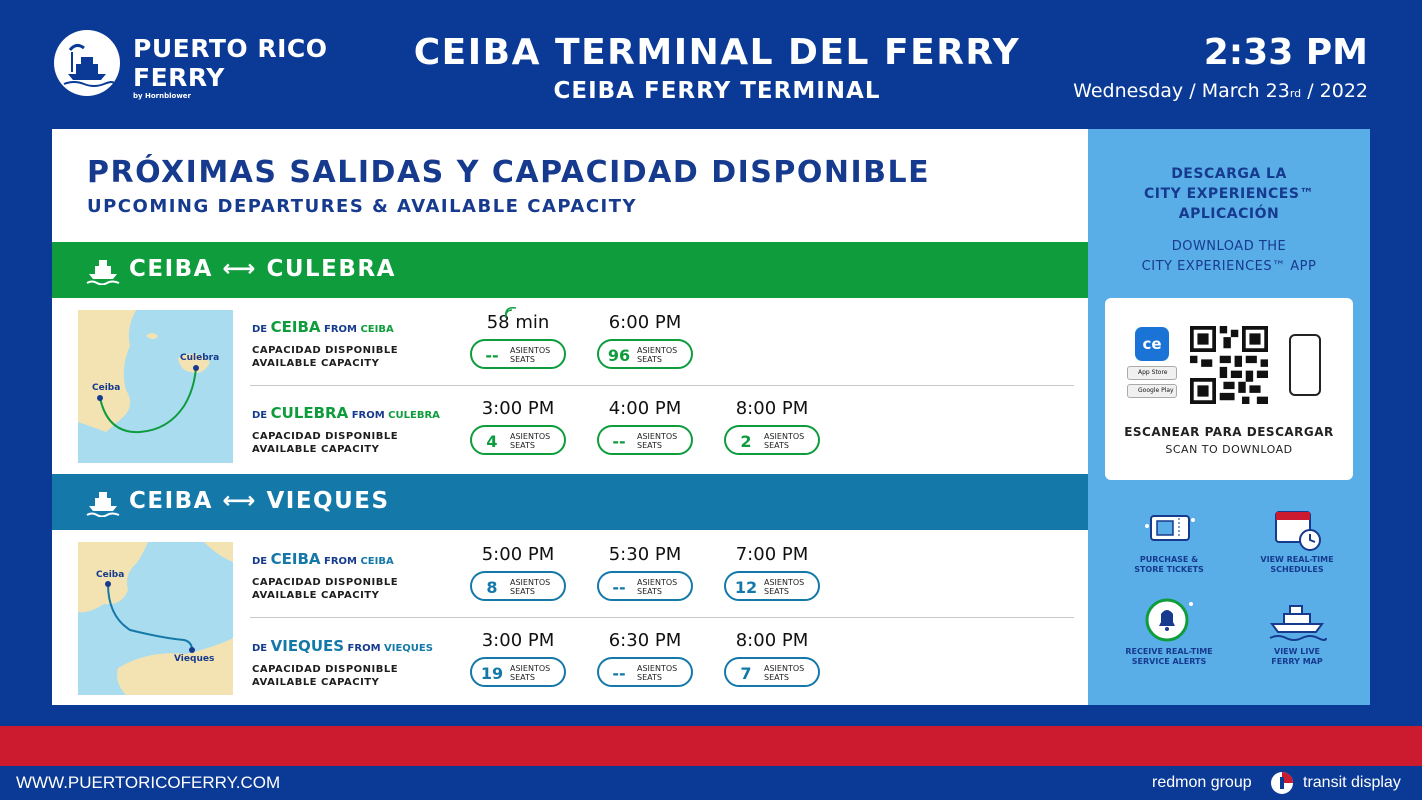  Describe the element at coordinates (1202, 782) in the screenshot. I see `credit-redmon: redmon group` at that location.